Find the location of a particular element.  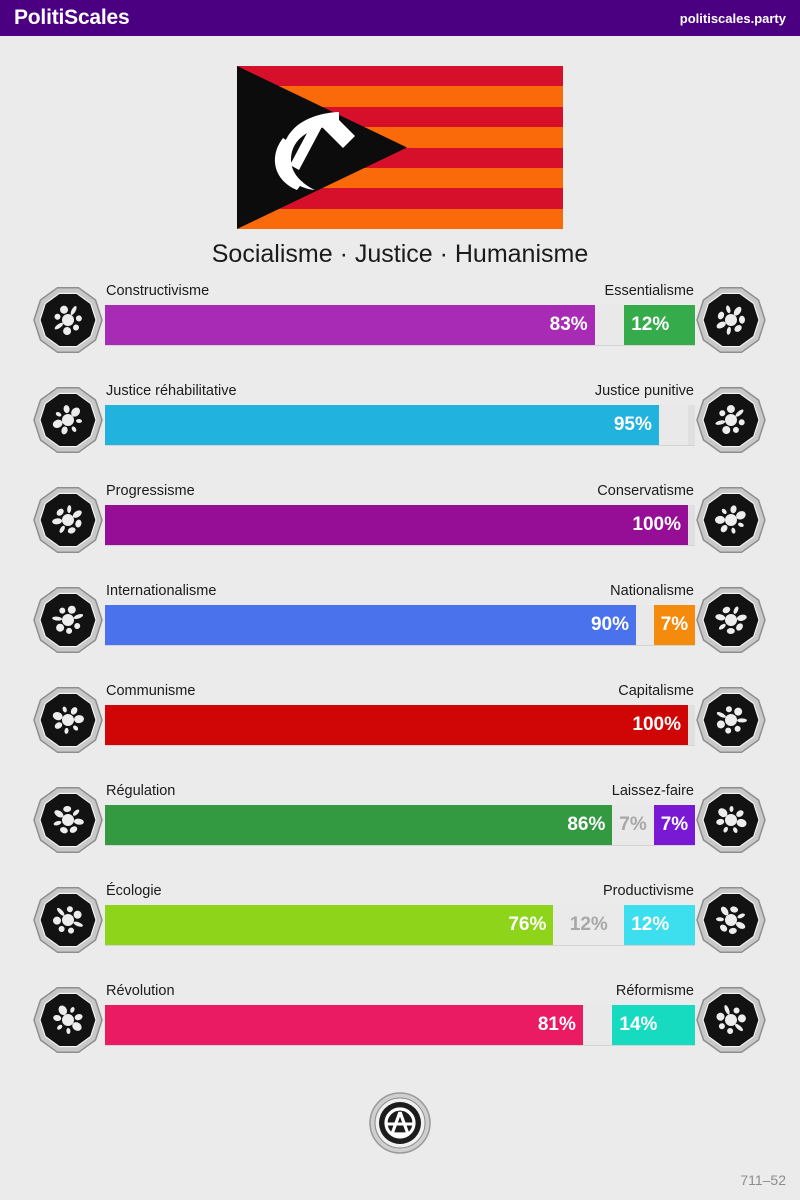

axis-right-label: Justice punitive is located at coordinates (644, 391).